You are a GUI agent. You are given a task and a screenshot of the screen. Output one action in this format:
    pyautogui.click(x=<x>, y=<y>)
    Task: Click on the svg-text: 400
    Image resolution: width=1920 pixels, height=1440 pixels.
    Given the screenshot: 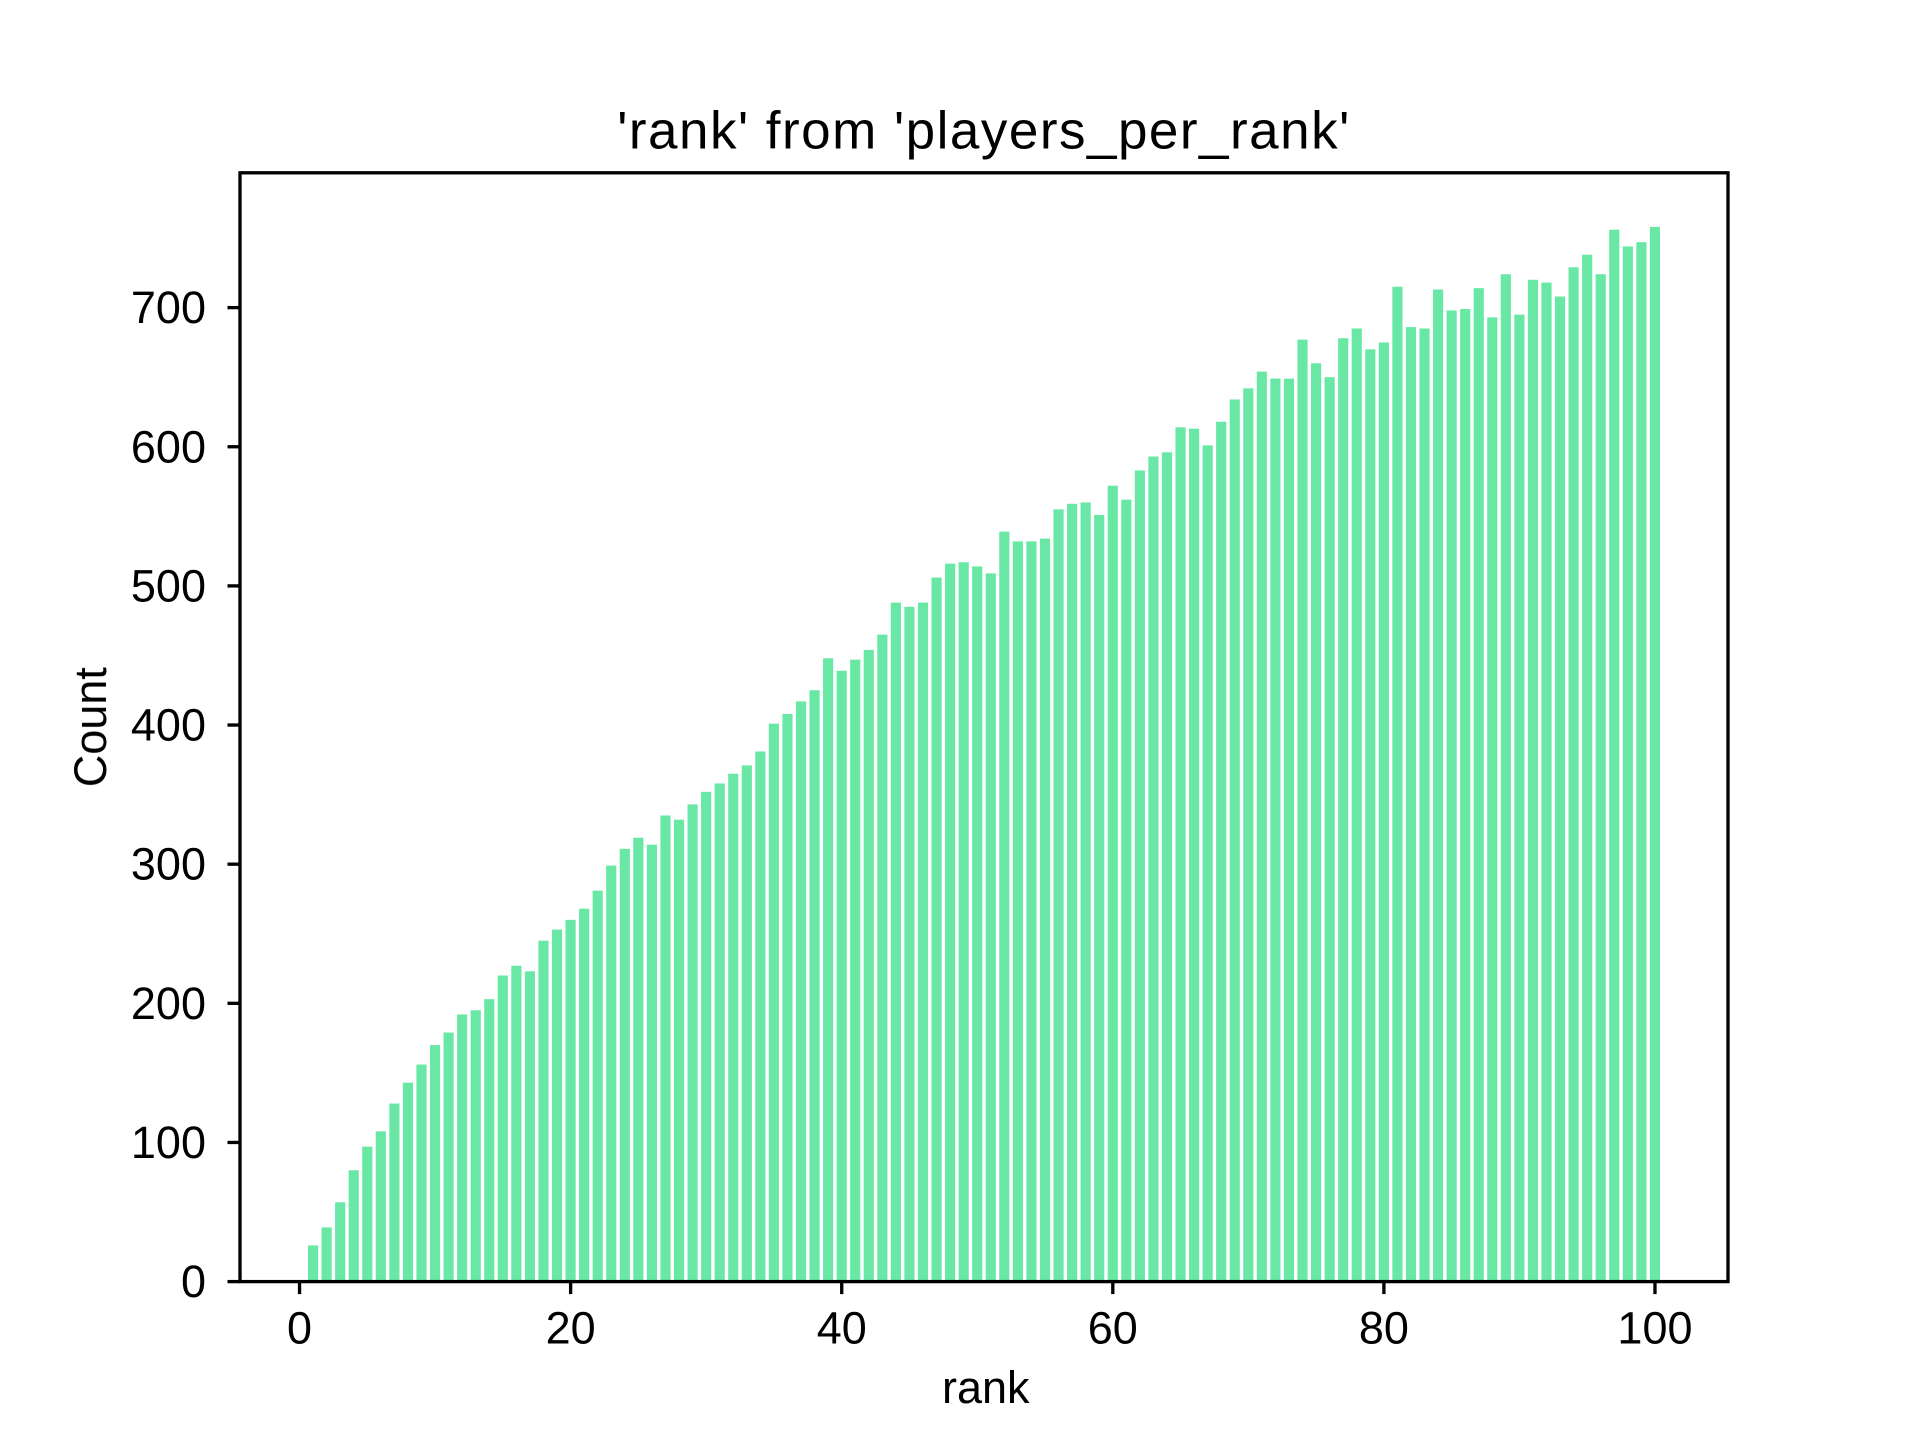 What is the action you would take?
    pyautogui.click(x=168, y=725)
    